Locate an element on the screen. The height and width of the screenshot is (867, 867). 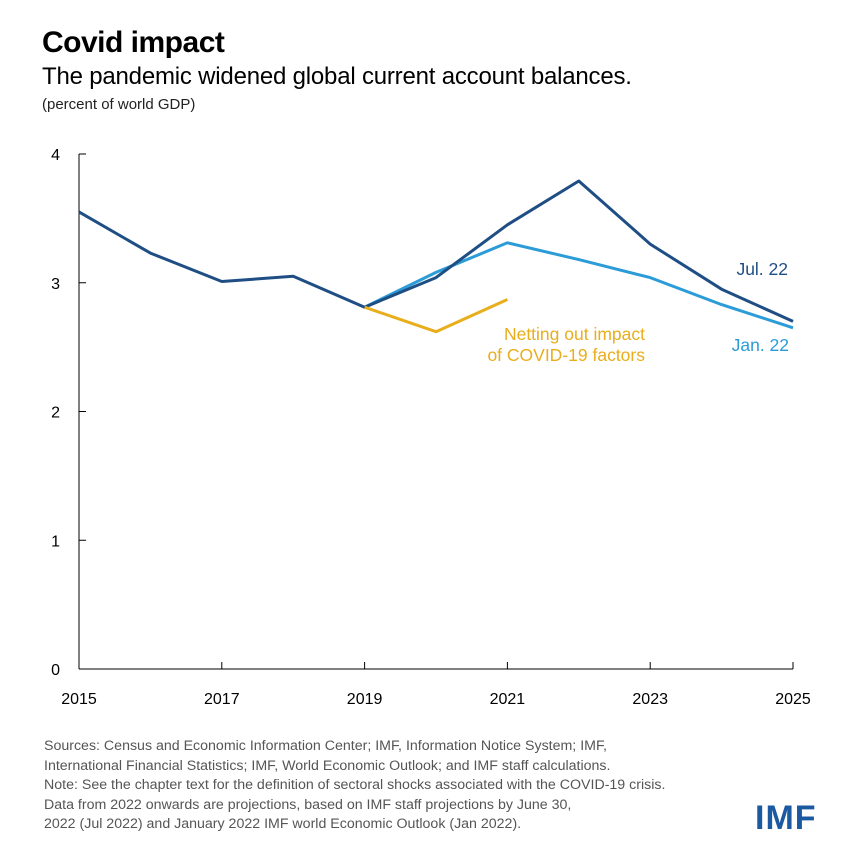
x-tick-label: 2019 is located at coordinates (365, 699).